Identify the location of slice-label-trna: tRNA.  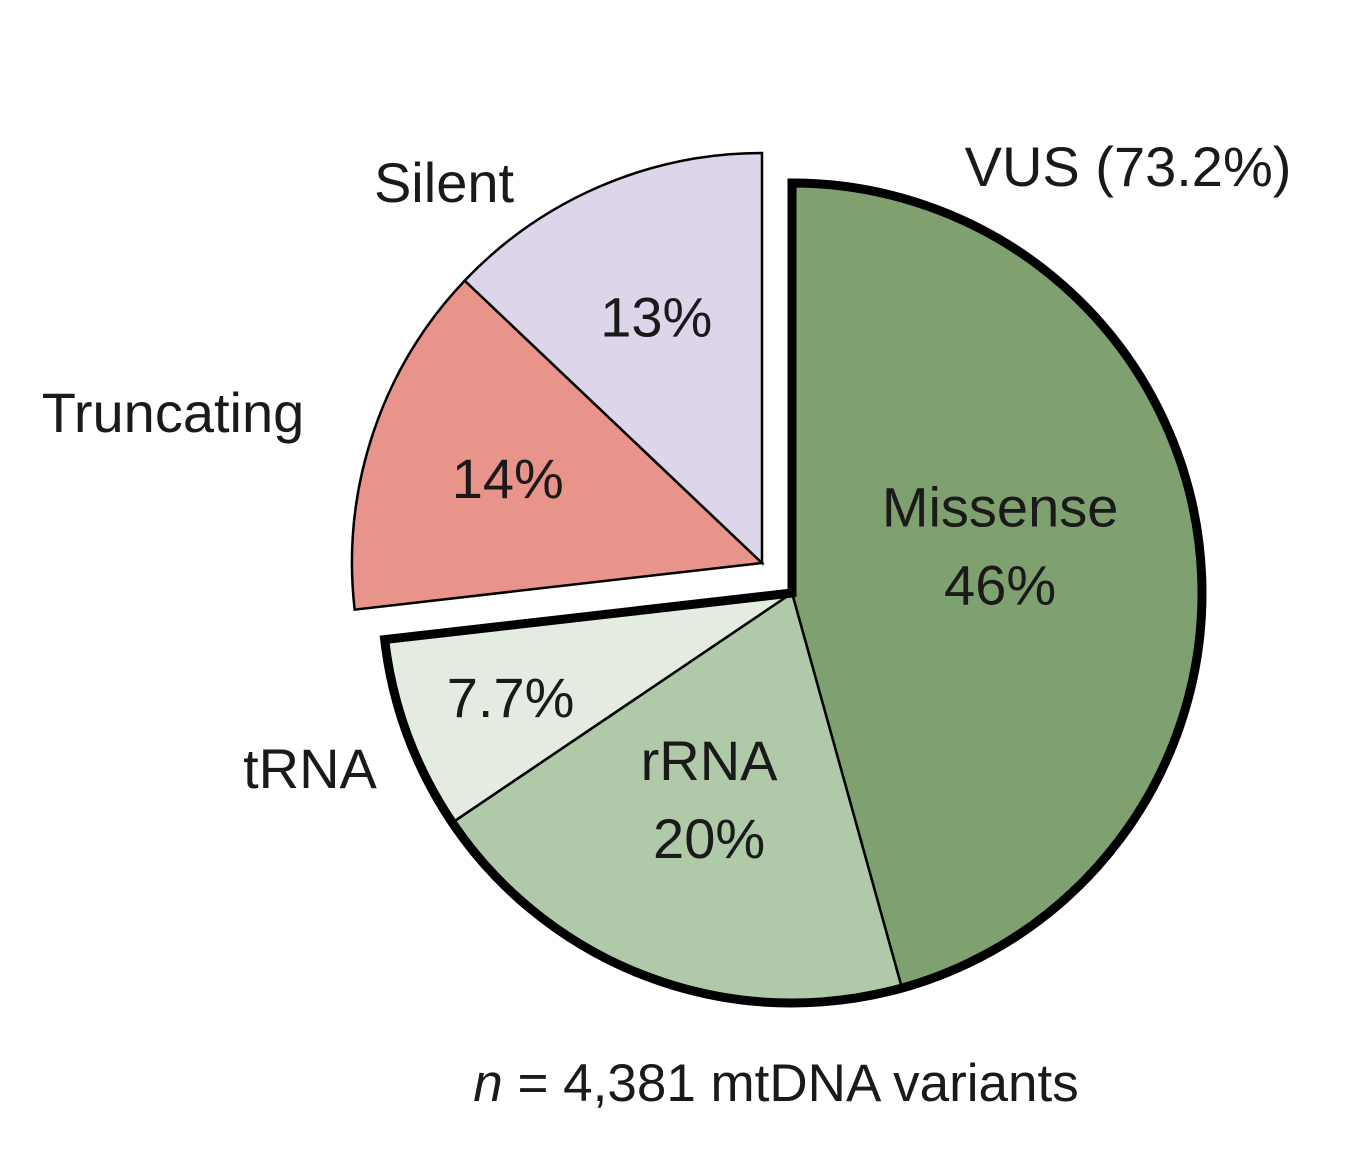
(310, 768).